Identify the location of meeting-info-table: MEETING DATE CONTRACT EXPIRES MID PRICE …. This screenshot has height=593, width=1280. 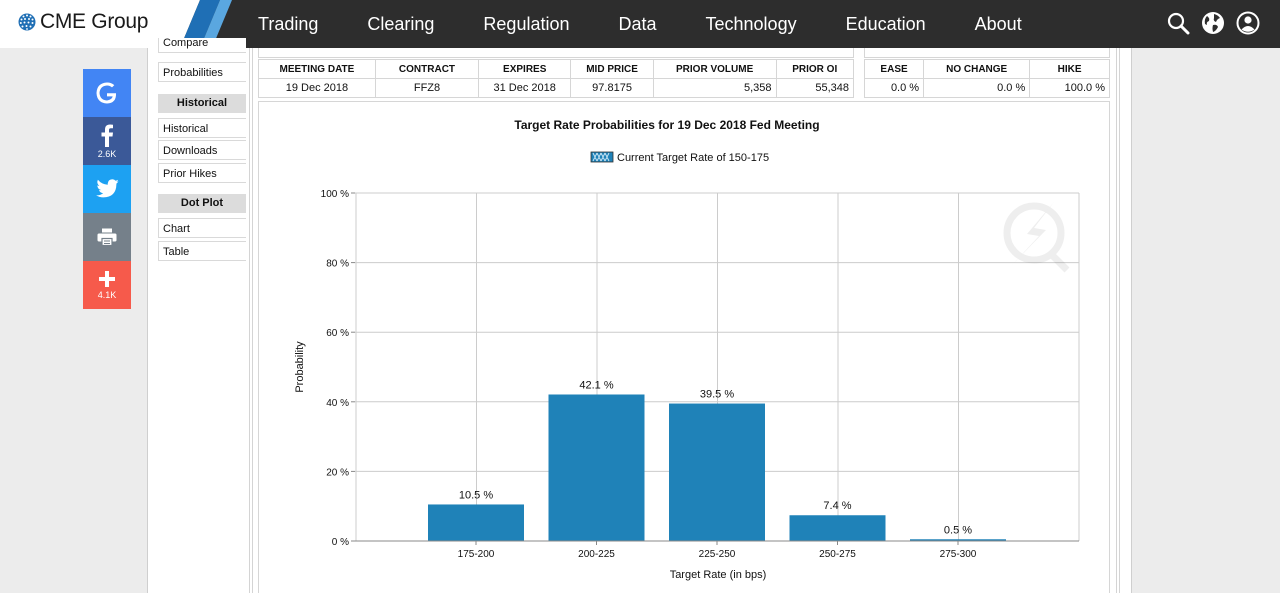
(556, 78).